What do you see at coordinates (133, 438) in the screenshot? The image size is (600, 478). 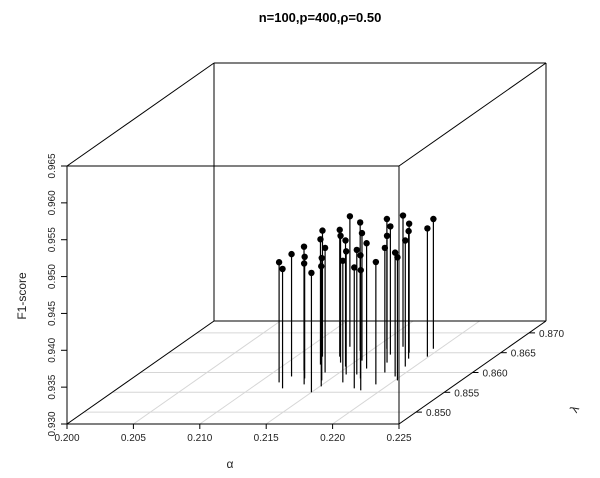 I see `x-tick-label: 0.205` at bounding box center [133, 438].